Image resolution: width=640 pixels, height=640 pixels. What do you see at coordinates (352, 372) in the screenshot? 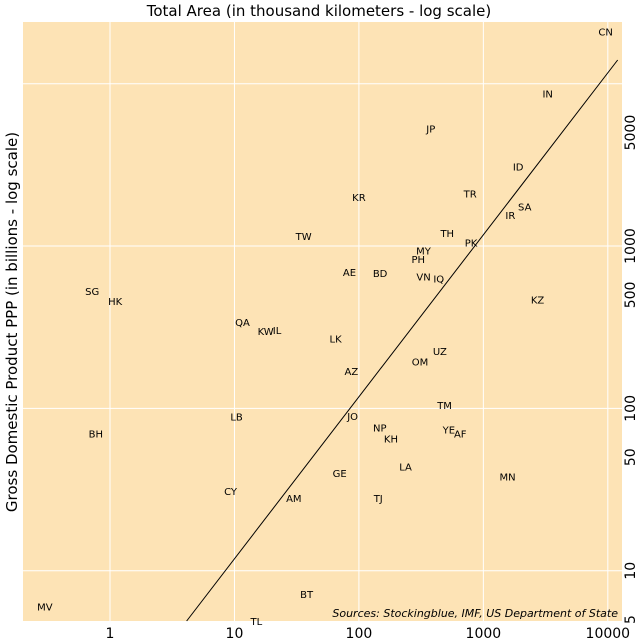
I see `point-label-az: AZ` at bounding box center [352, 372].